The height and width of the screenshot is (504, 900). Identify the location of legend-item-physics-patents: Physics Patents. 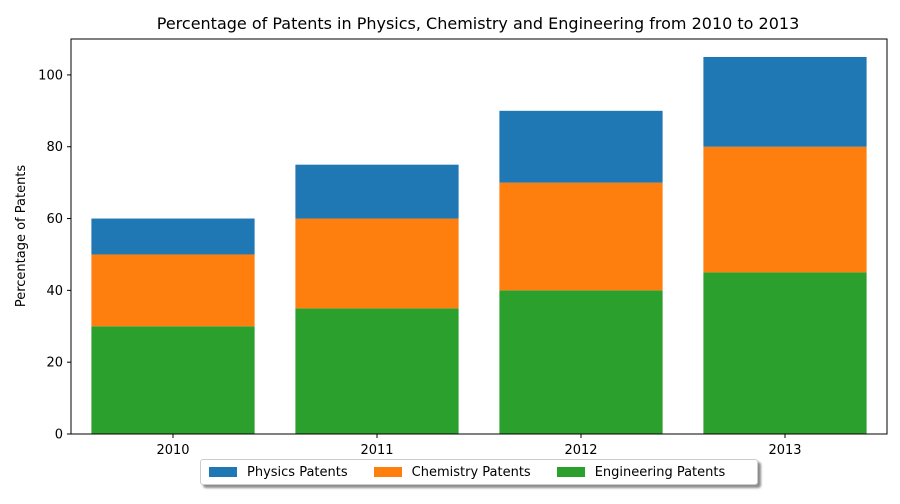
(278, 472).